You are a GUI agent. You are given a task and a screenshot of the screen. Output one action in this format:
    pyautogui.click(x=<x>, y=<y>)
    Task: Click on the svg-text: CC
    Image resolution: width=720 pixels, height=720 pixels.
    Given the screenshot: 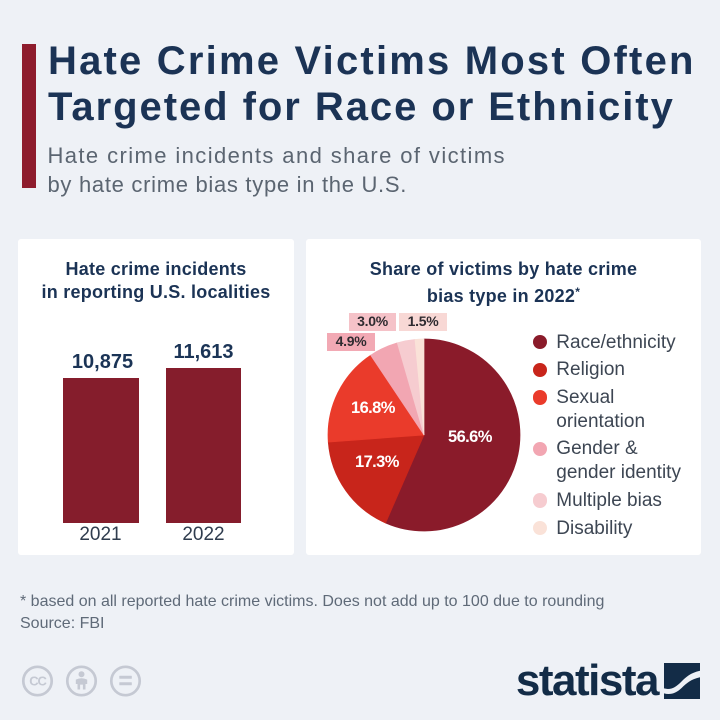 What is the action you would take?
    pyautogui.click(x=38, y=680)
    